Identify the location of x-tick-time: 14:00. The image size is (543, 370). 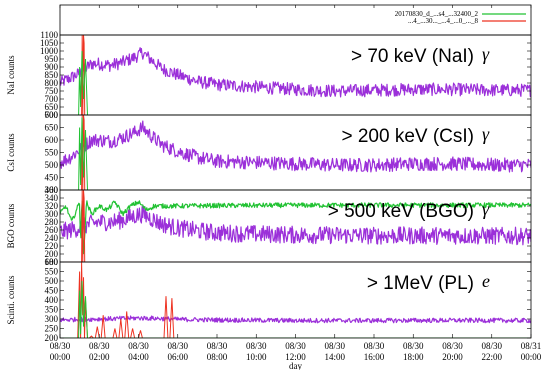
(334, 357).